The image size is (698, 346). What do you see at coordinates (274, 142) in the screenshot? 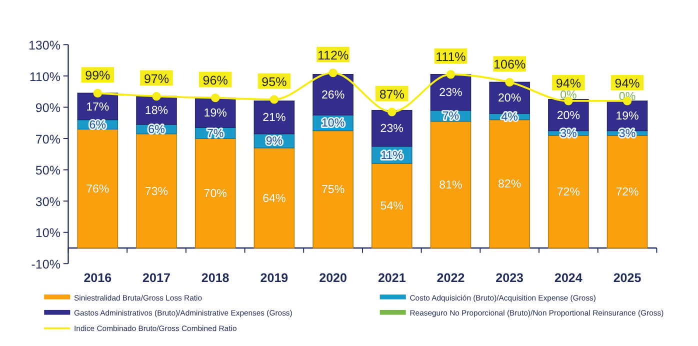
I see `data-label: 9%` at bounding box center [274, 142].